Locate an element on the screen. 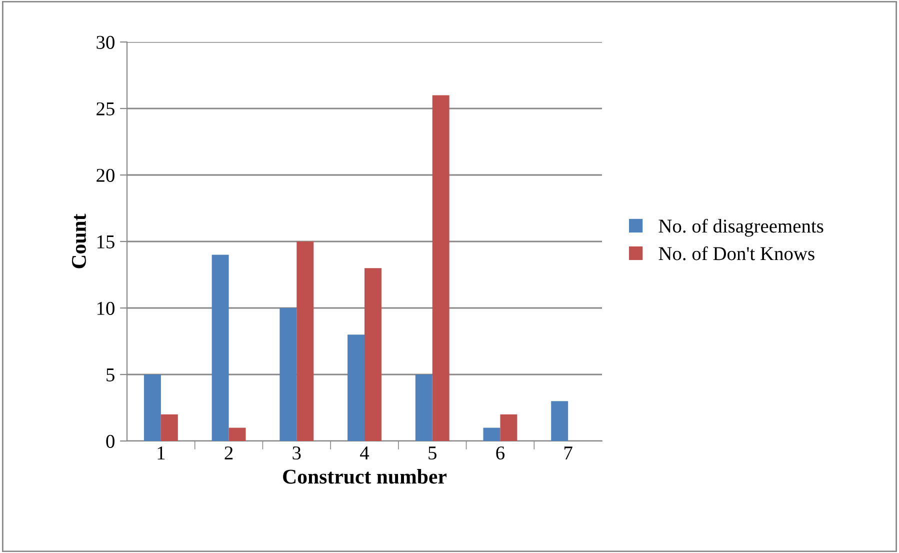 The image size is (899, 553). x-tick-label: 7 is located at coordinates (568, 453).